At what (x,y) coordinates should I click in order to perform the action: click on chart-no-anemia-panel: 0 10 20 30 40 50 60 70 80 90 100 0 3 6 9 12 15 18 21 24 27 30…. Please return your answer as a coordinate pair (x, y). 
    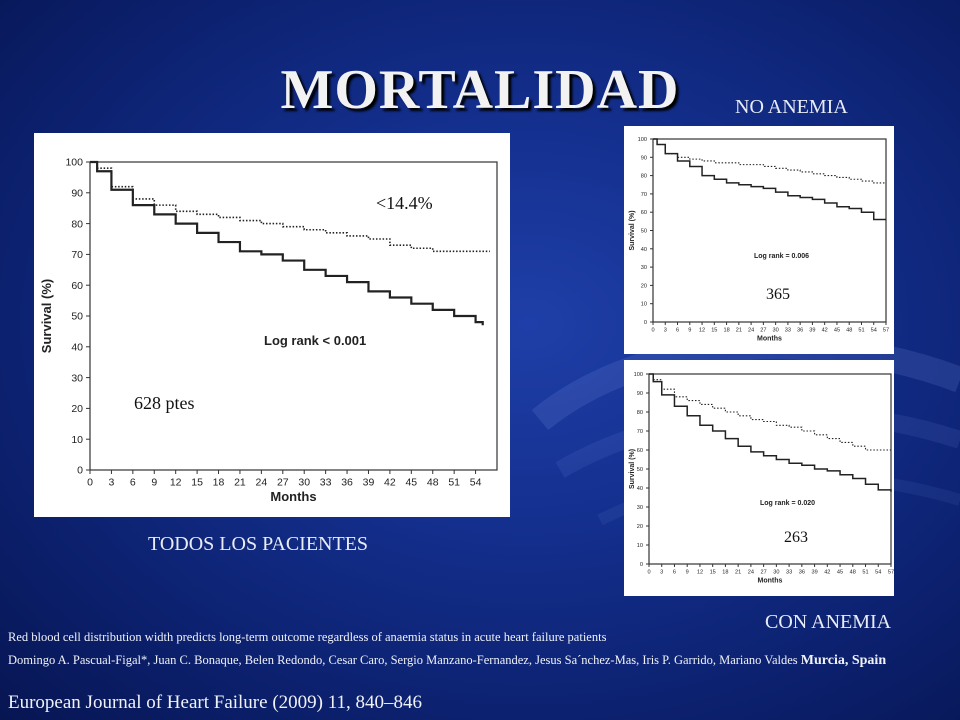
    Looking at the image, I should click on (759, 240).